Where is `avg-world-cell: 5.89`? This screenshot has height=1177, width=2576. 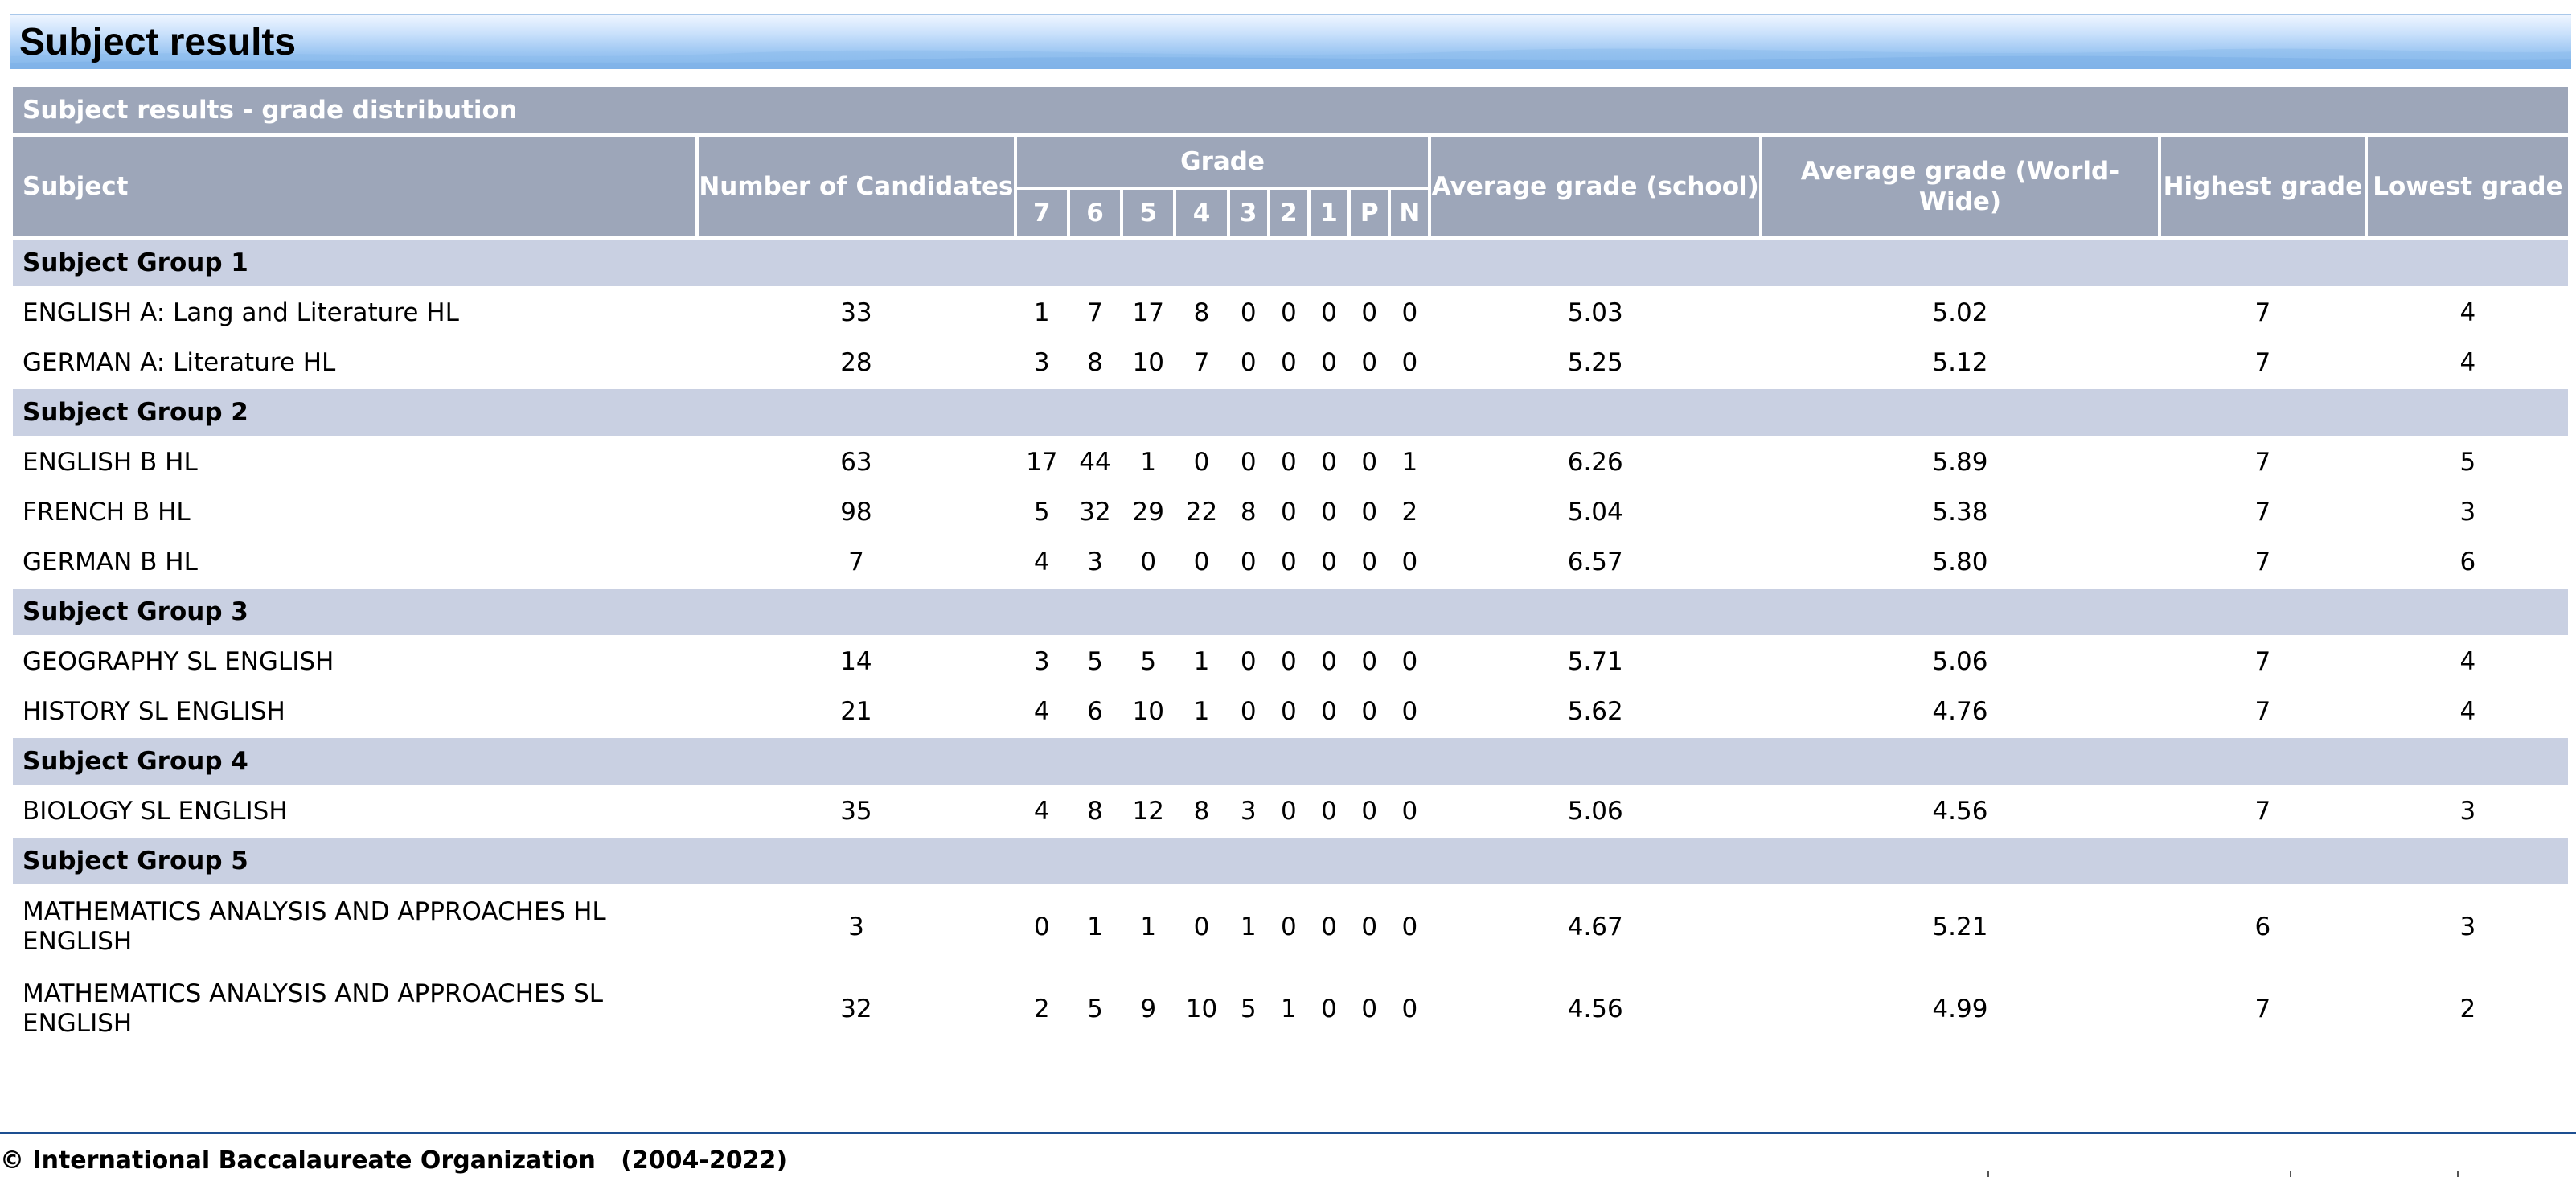 avg-world-cell: 5.89 is located at coordinates (1960, 463).